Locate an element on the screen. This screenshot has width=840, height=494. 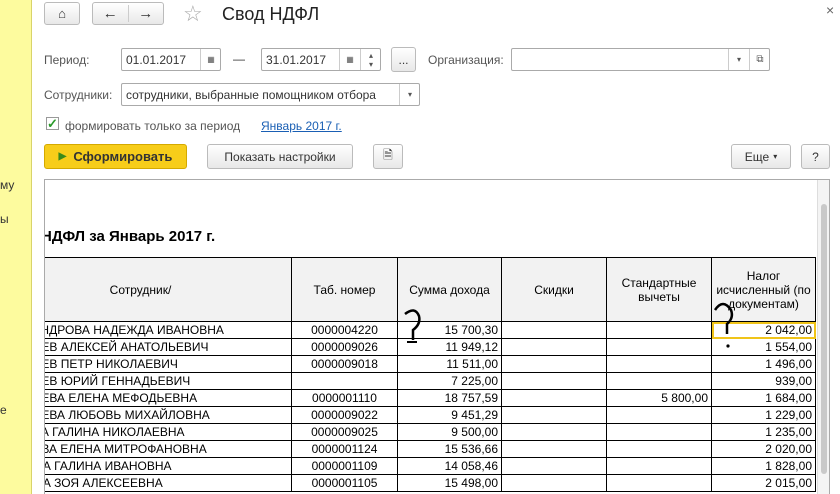
table-cell: 14 058,46 is located at coordinates (449, 466).